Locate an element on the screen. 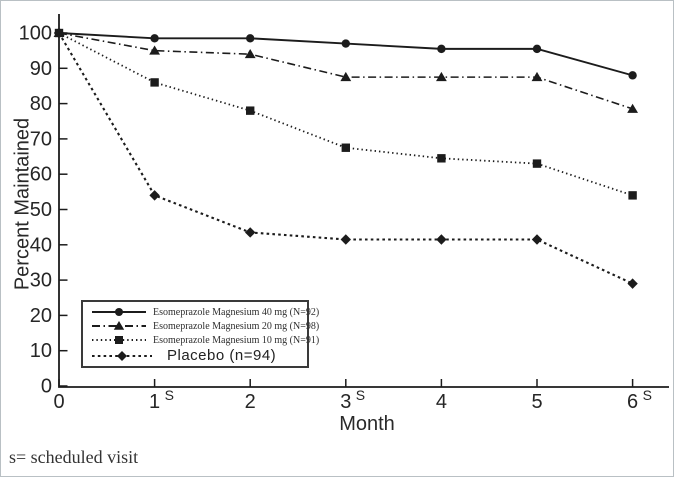 The image size is (674, 477). legend-item: Esomeprazole Magnesium 40 mg (N=92) is located at coordinates (205, 312).